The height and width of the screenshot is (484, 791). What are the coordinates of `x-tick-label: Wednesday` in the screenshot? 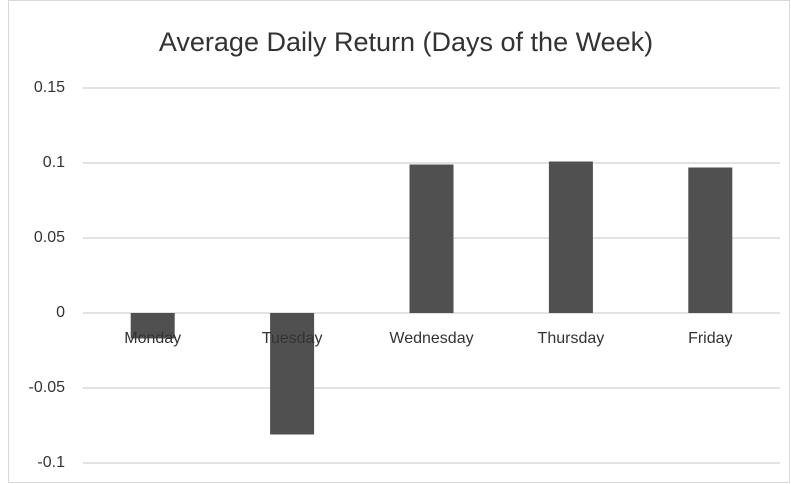 It's located at (431, 338).